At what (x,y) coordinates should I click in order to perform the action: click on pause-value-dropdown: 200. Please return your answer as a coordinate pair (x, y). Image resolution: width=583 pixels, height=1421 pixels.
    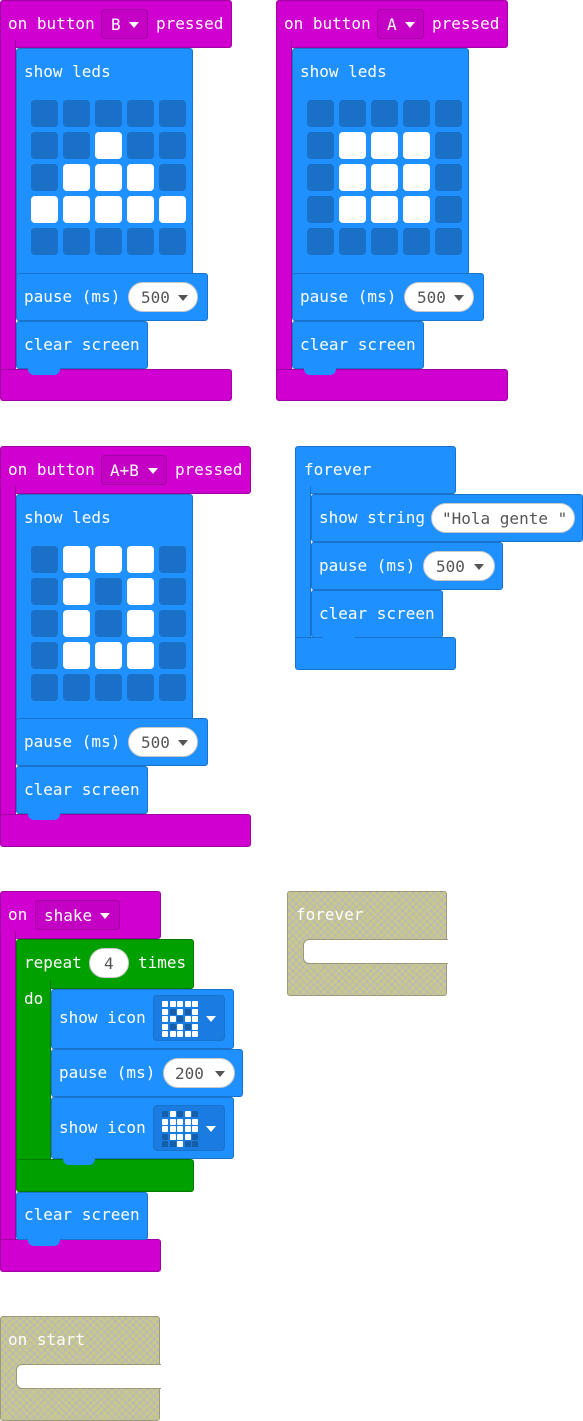
    Looking at the image, I should click on (199, 1073).